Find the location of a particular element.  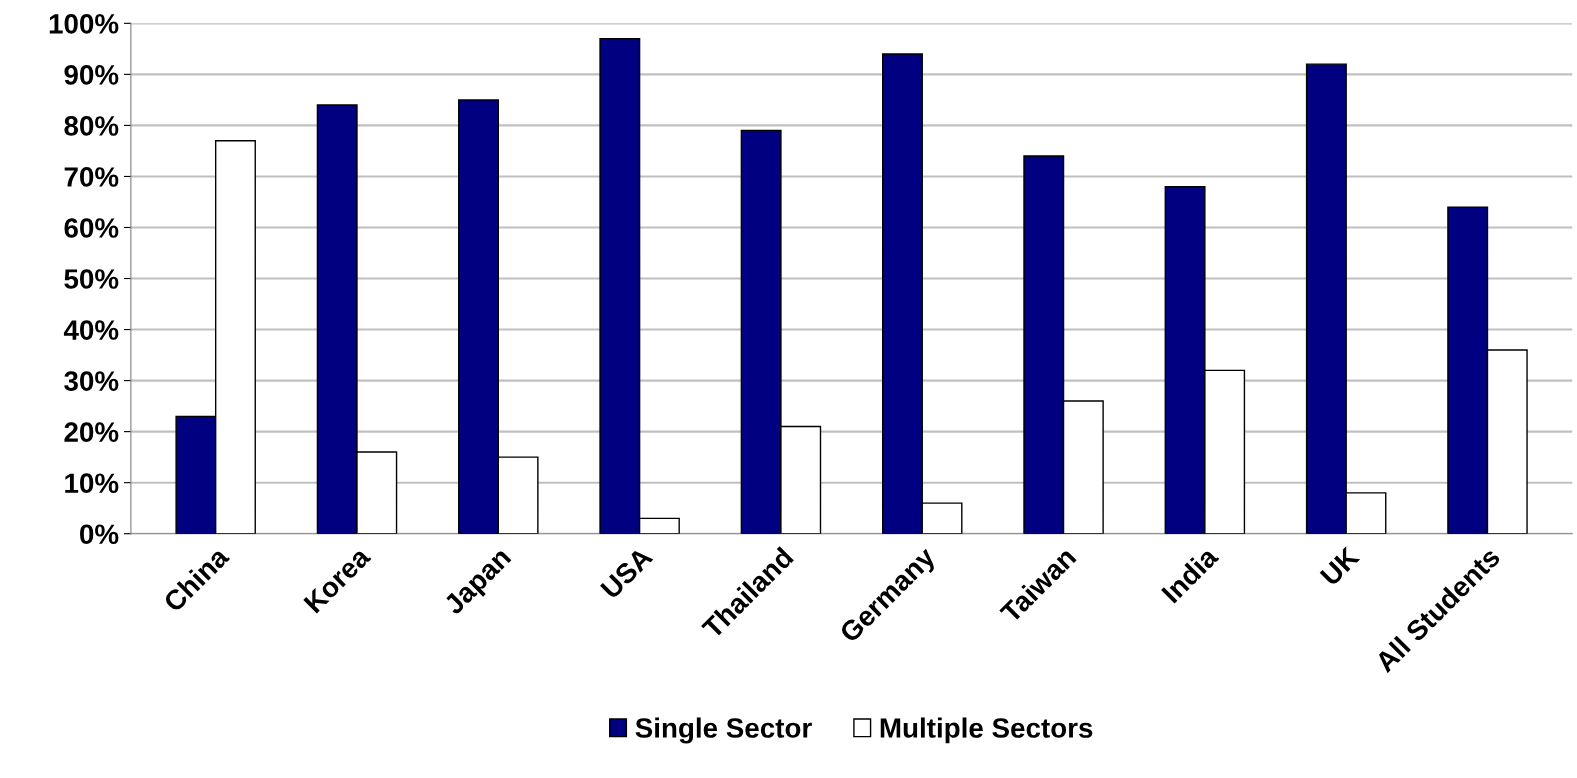

y-tick-label: 80% is located at coordinates (91, 126).